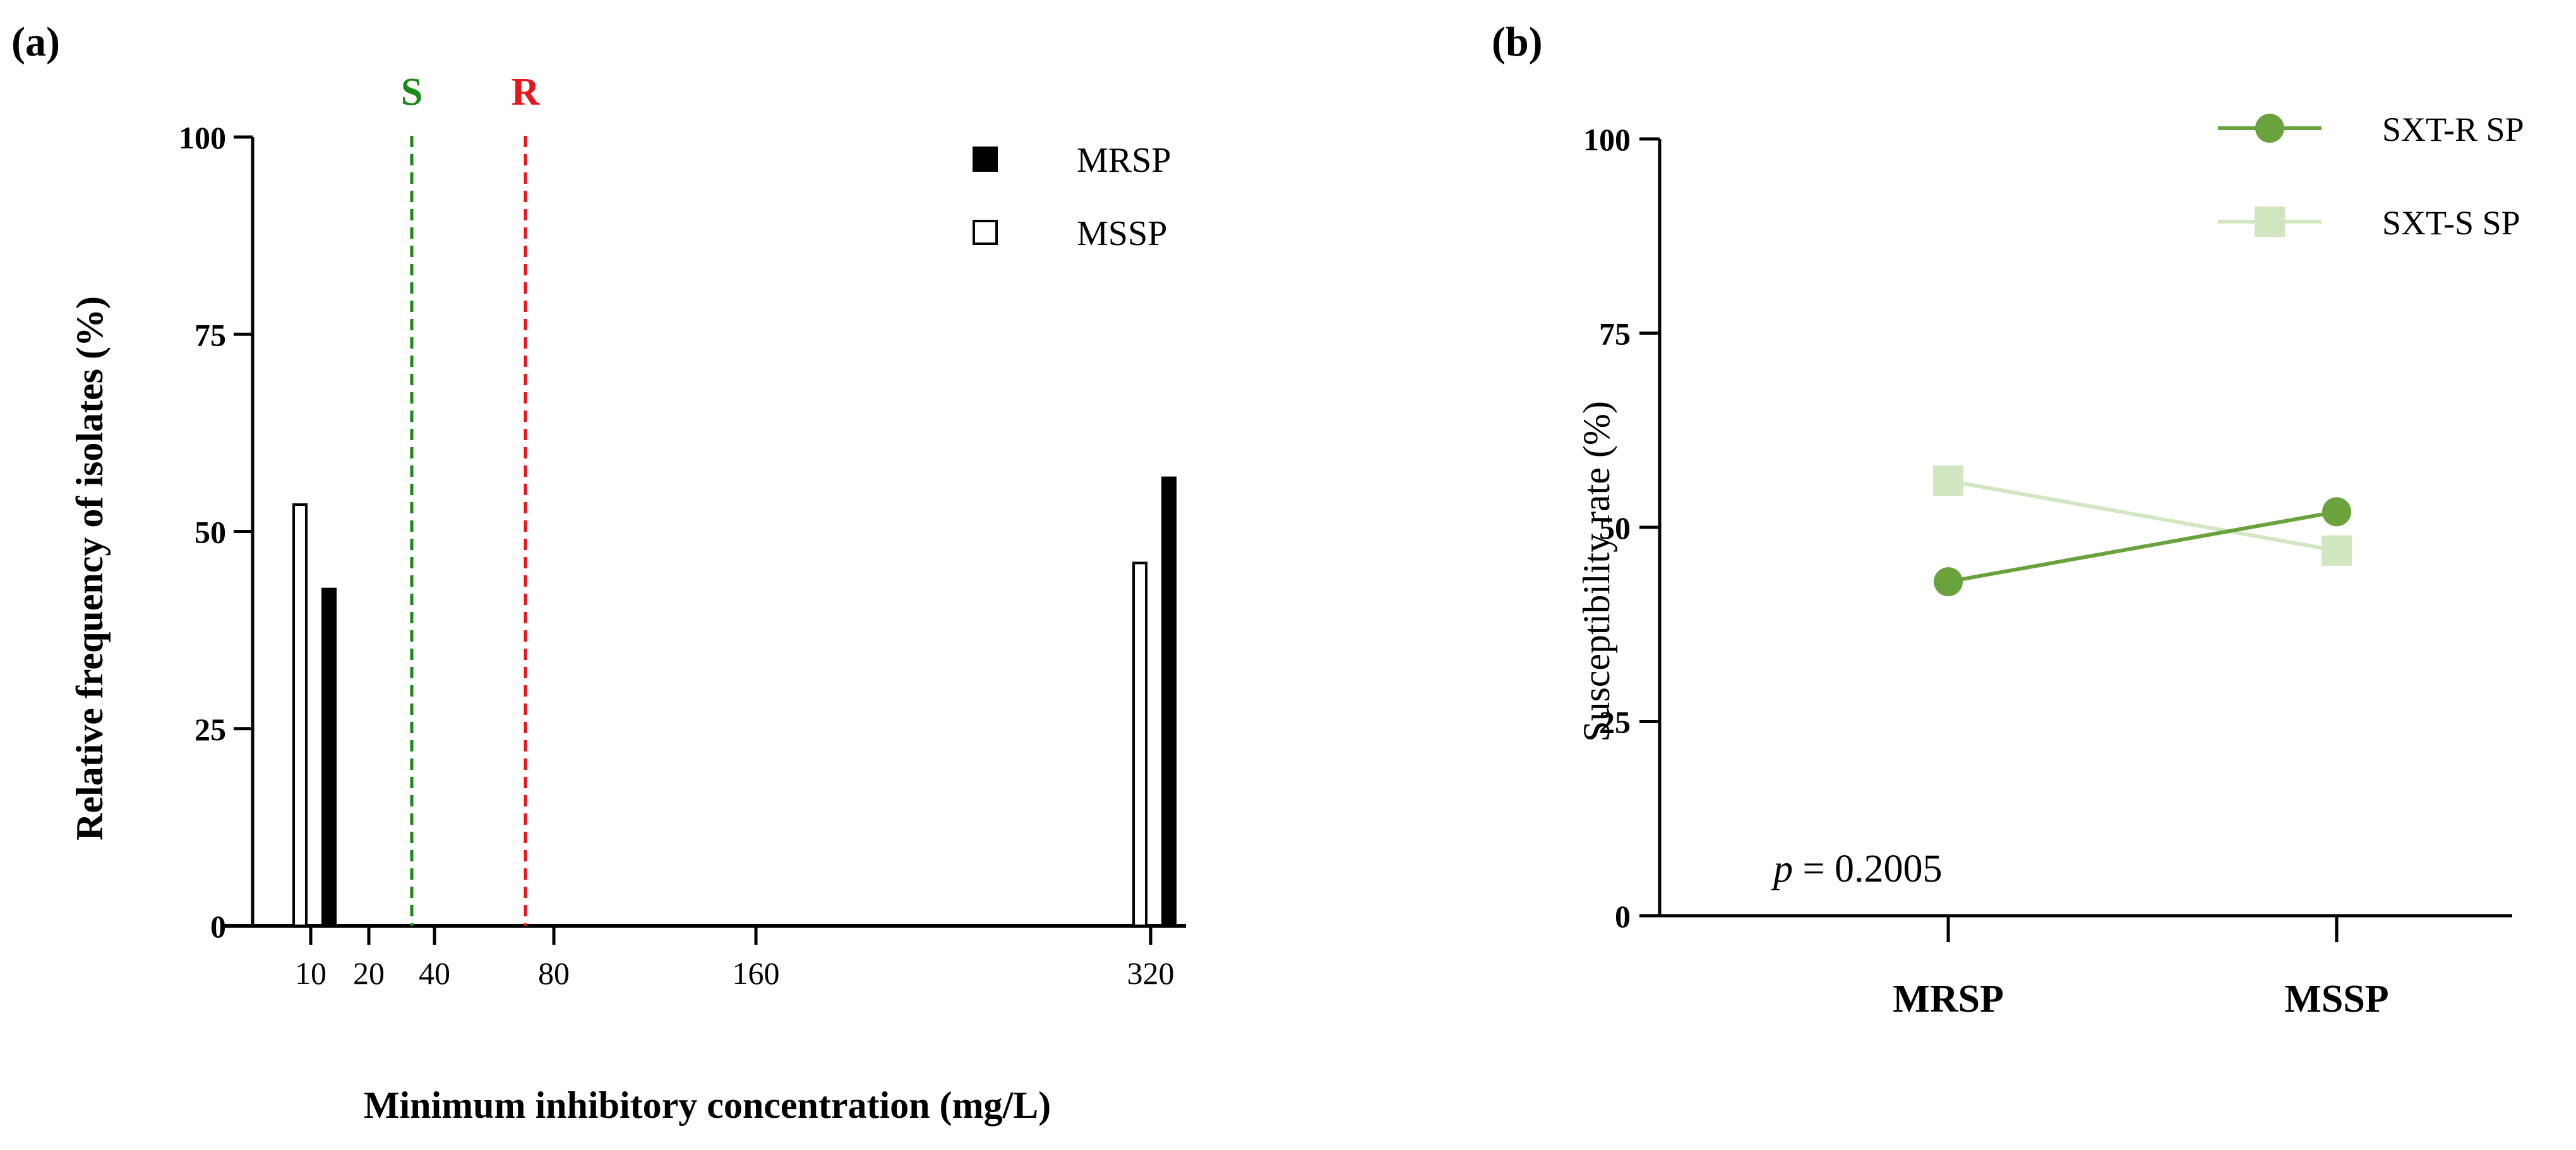  What do you see at coordinates (1782, 869) in the screenshot?
I see `p-value-italic: p` at bounding box center [1782, 869].